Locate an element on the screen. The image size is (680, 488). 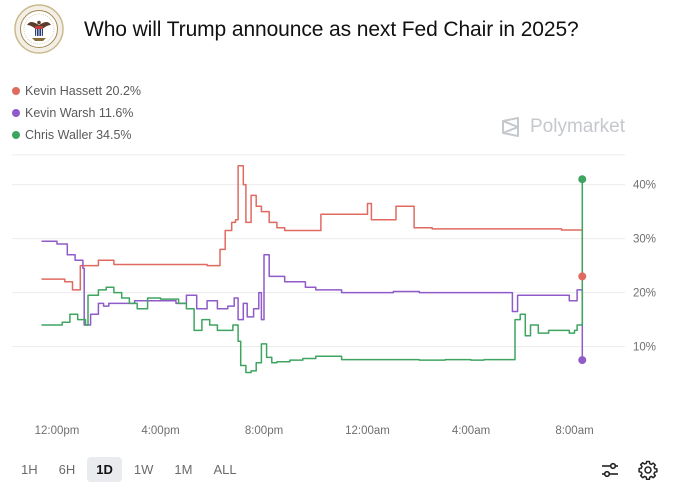
range-button-all: ALL is located at coordinates (225, 469).